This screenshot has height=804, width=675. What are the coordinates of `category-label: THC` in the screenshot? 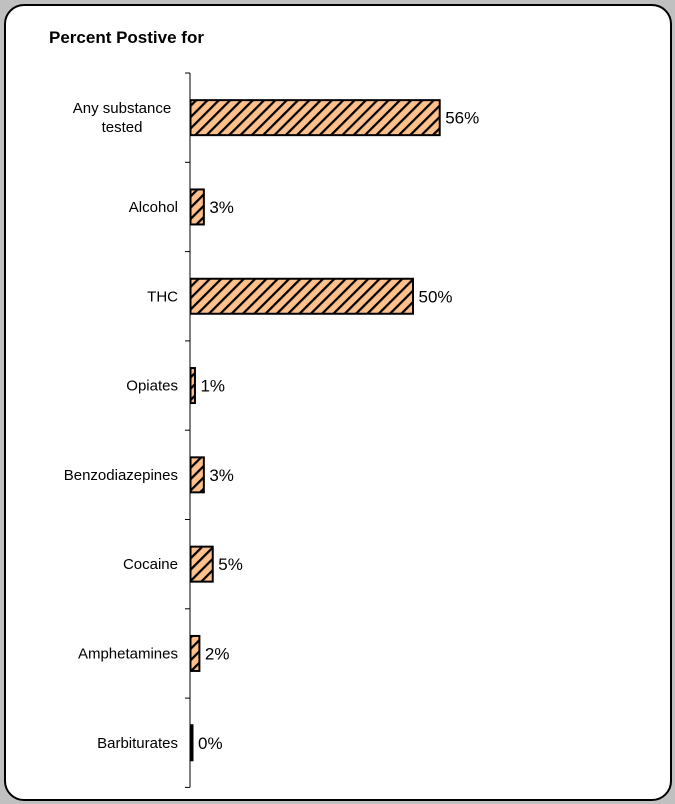 It's located at (162, 296).